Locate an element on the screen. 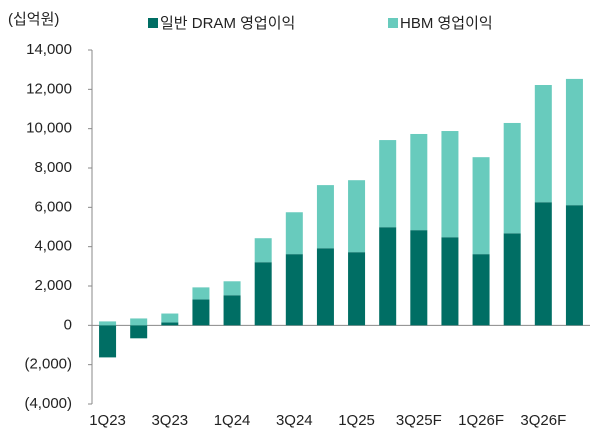  y-tick-label: 2,000 is located at coordinates (53, 285).